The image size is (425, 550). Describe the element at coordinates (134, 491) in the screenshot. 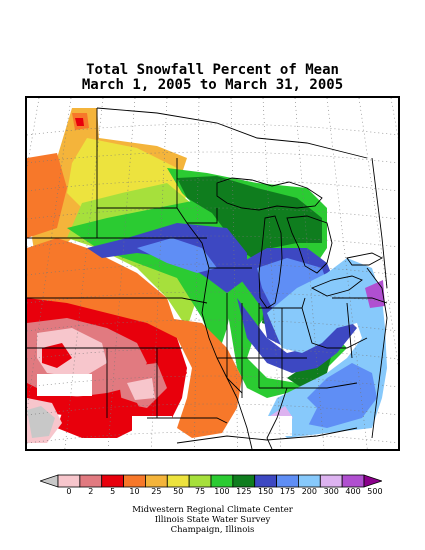

I see `legend-tick-label: 10` at that location.